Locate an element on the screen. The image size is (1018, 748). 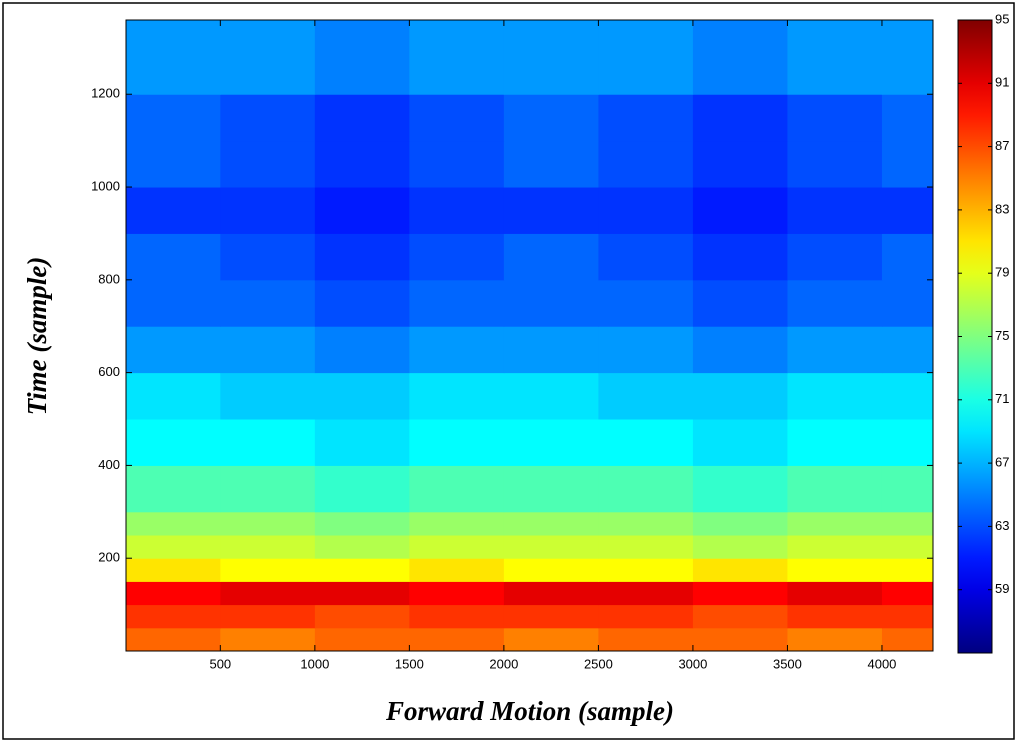
colorbar-tick-label: 83 is located at coordinates (1002, 208).